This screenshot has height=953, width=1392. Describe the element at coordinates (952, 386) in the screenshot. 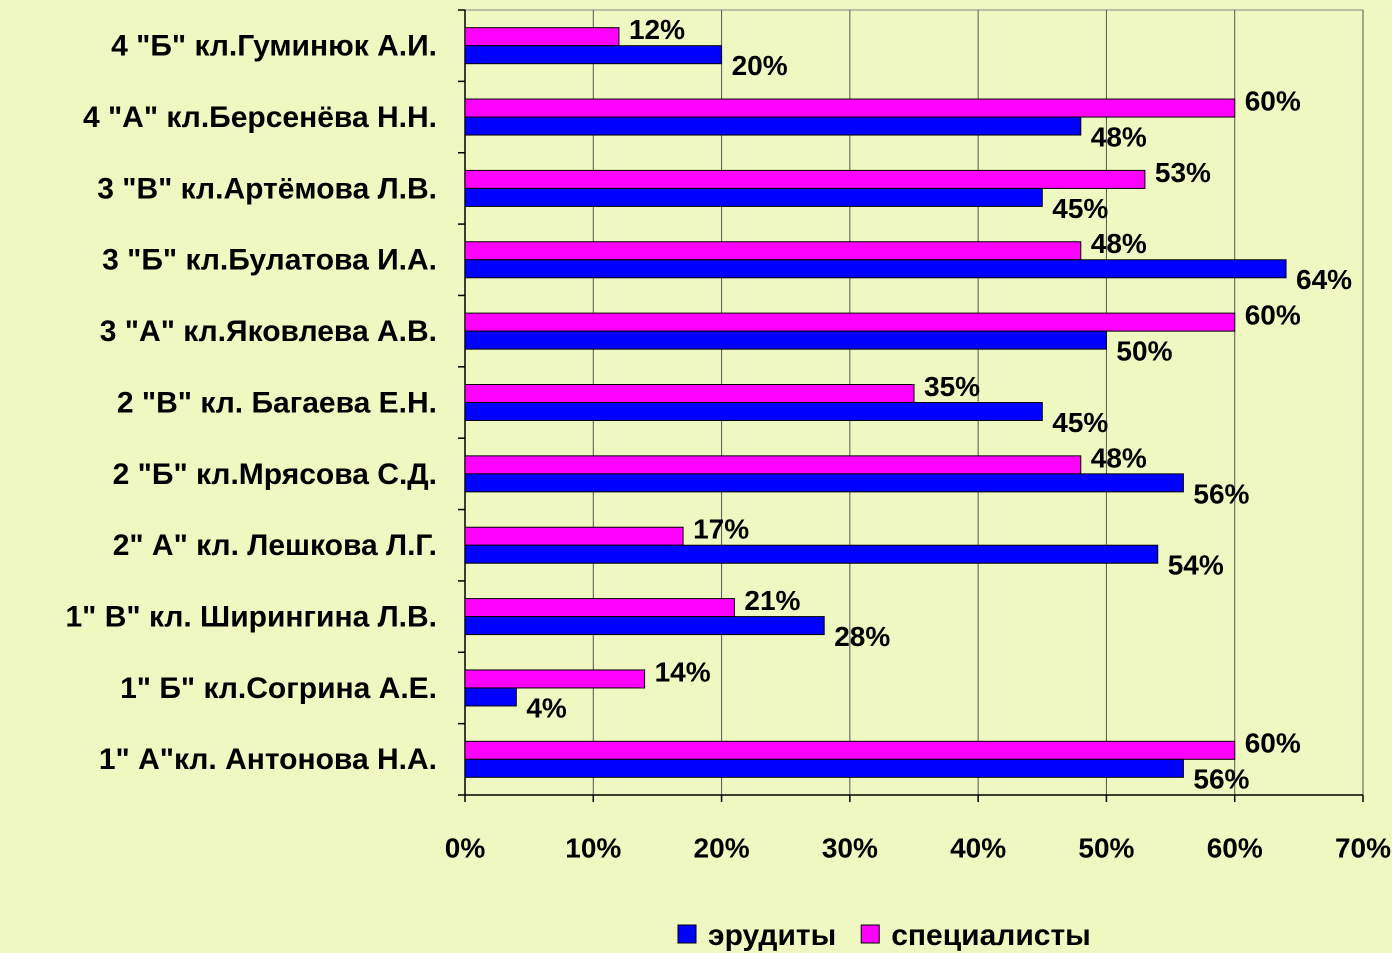

I see `value-label: 35%` at that location.